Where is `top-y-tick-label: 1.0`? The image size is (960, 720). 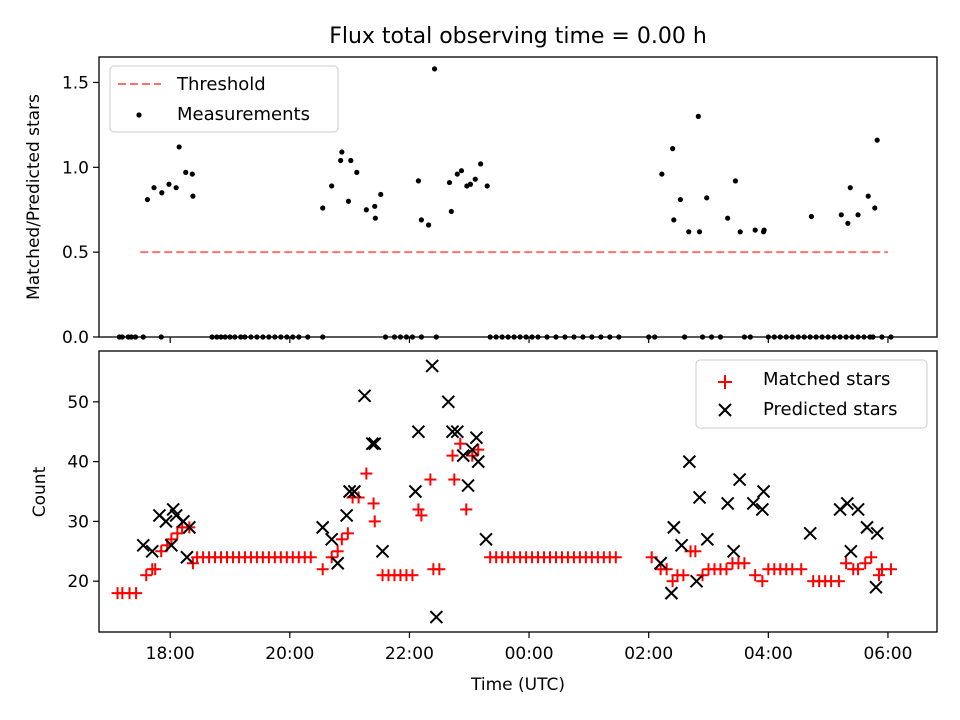
top-y-tick-label: 1.0 is located at coordinates (75, 168).